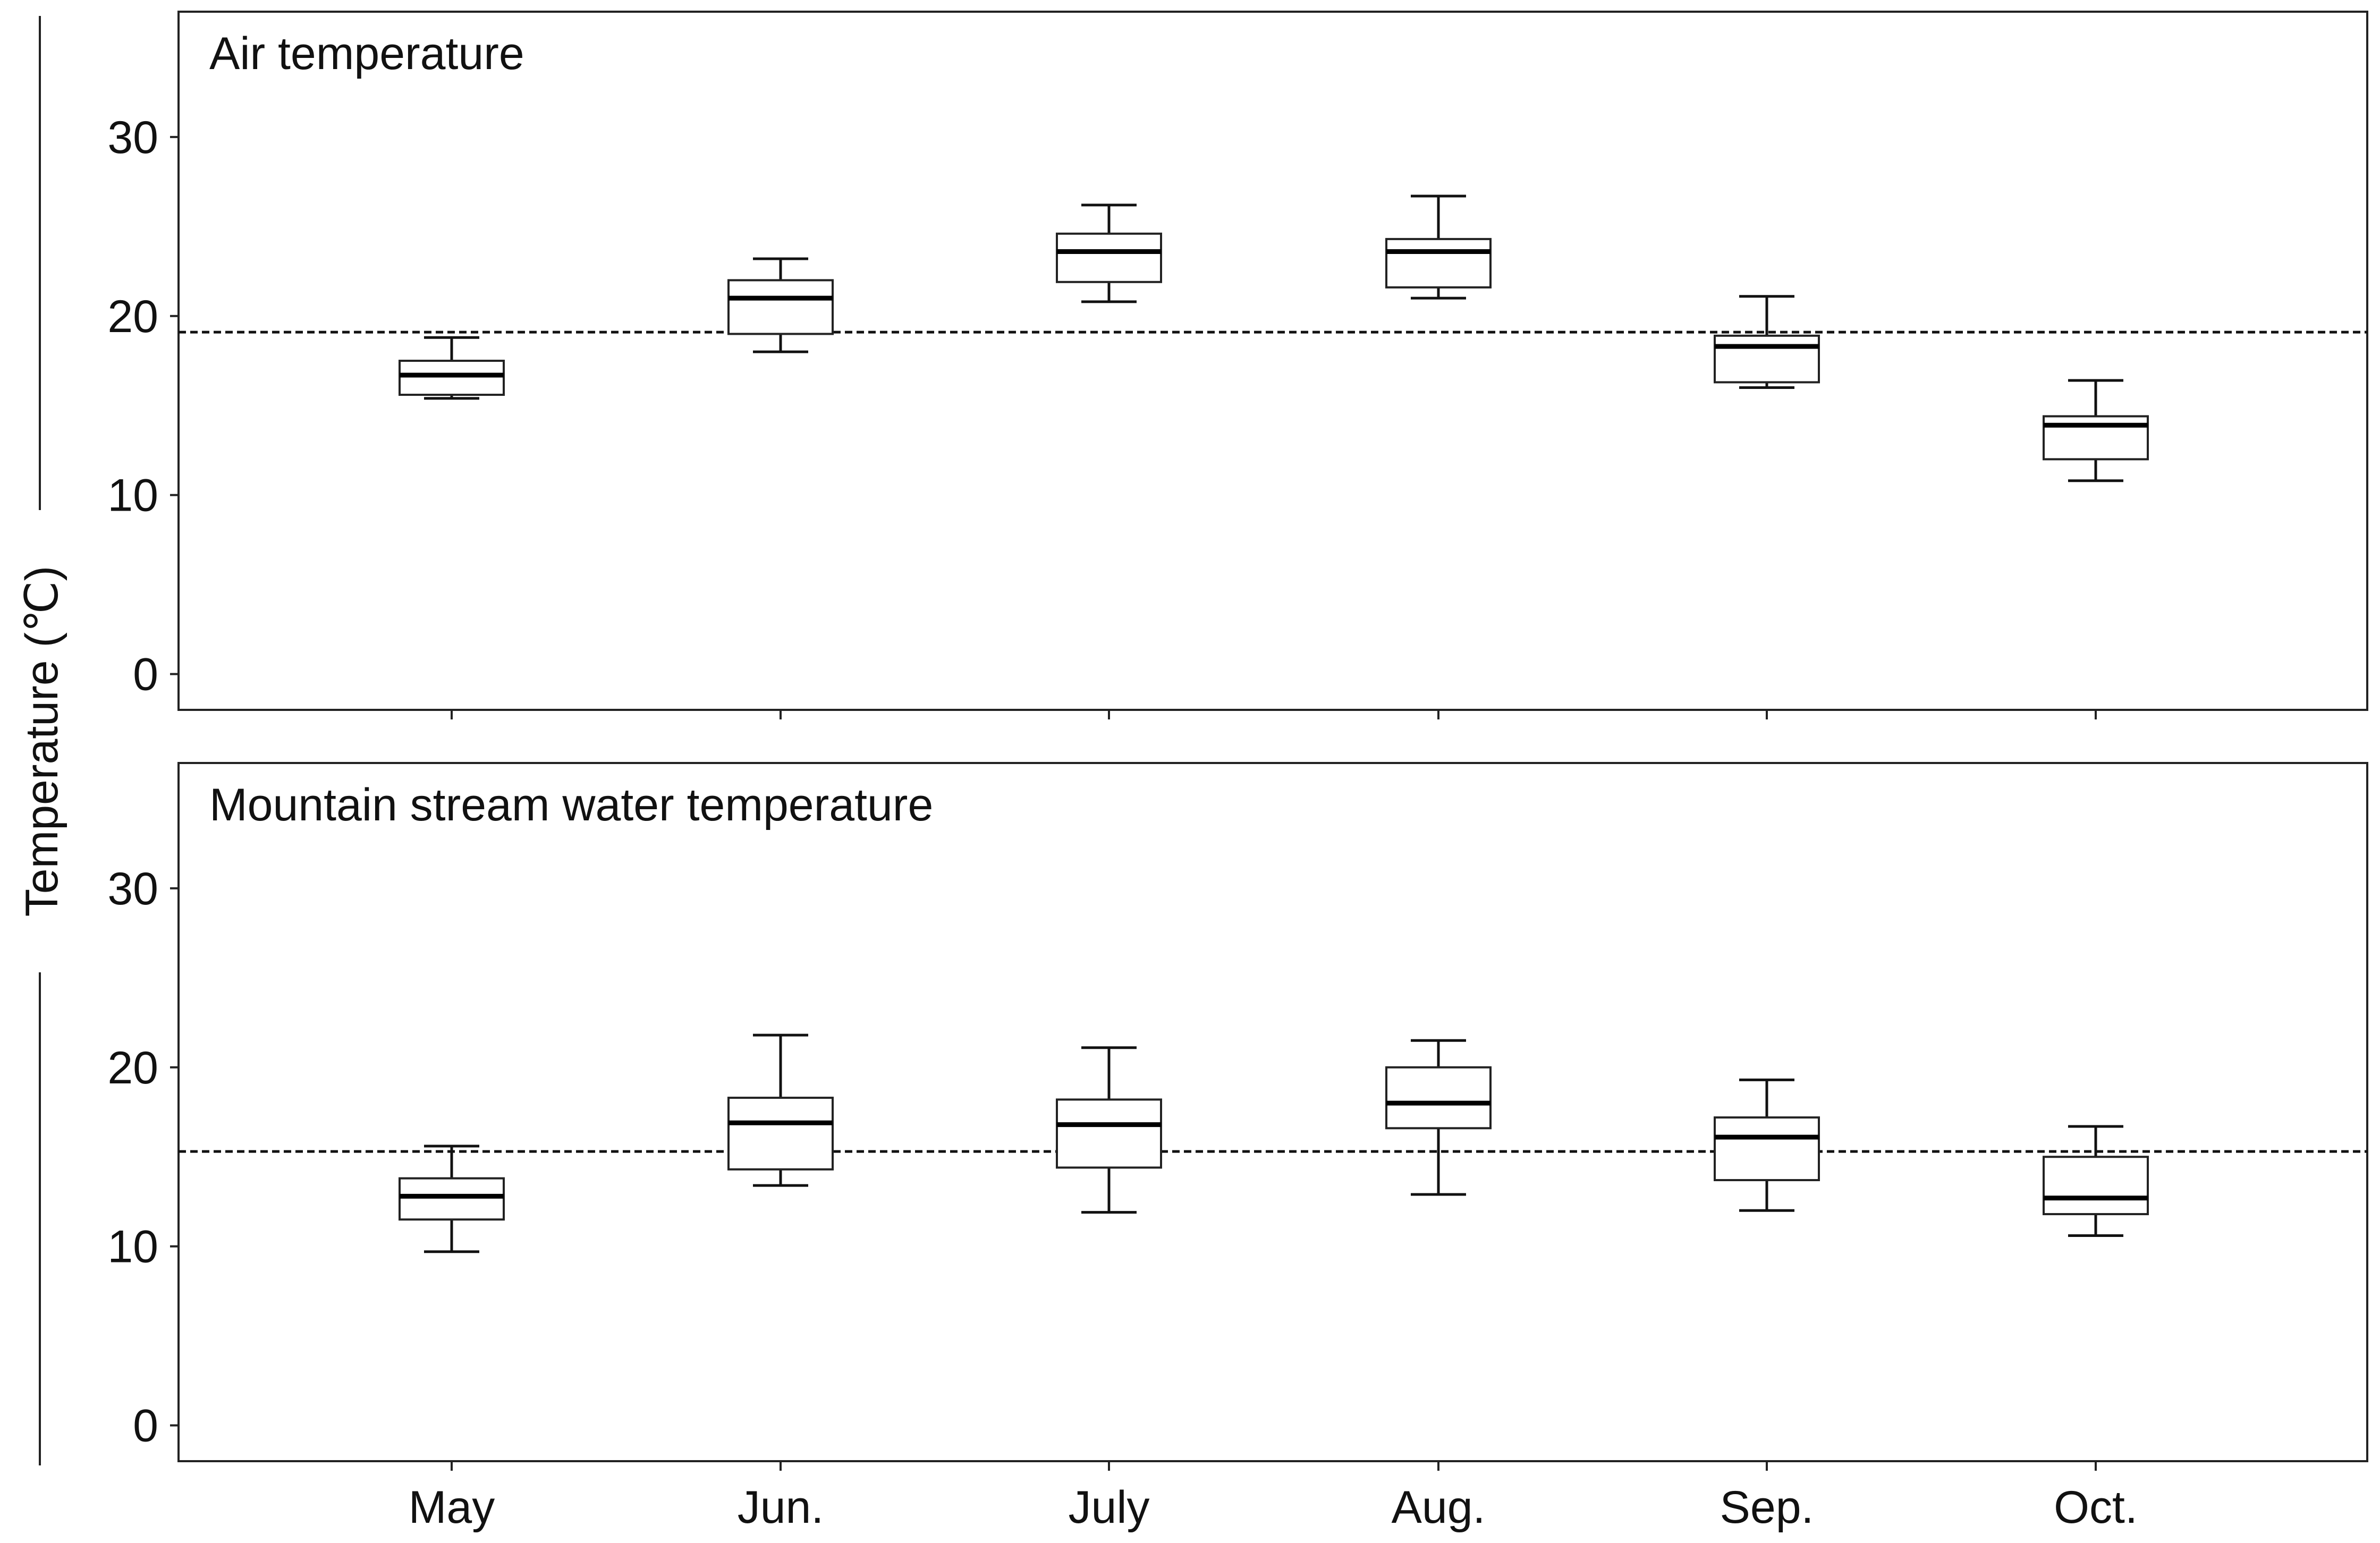  Describe the element at coordinates (571, 805) in the screenshot. I see `panel-title: Mountain stream water temperature` at that location.